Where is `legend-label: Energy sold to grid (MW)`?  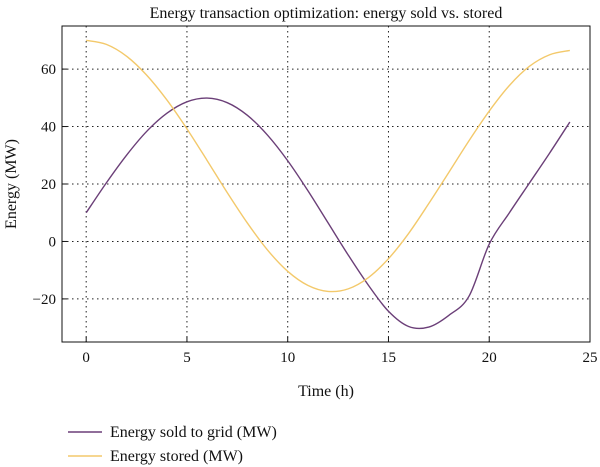
legend-label: Energy sold to grid (MW) is located at coordinates (193, 432).